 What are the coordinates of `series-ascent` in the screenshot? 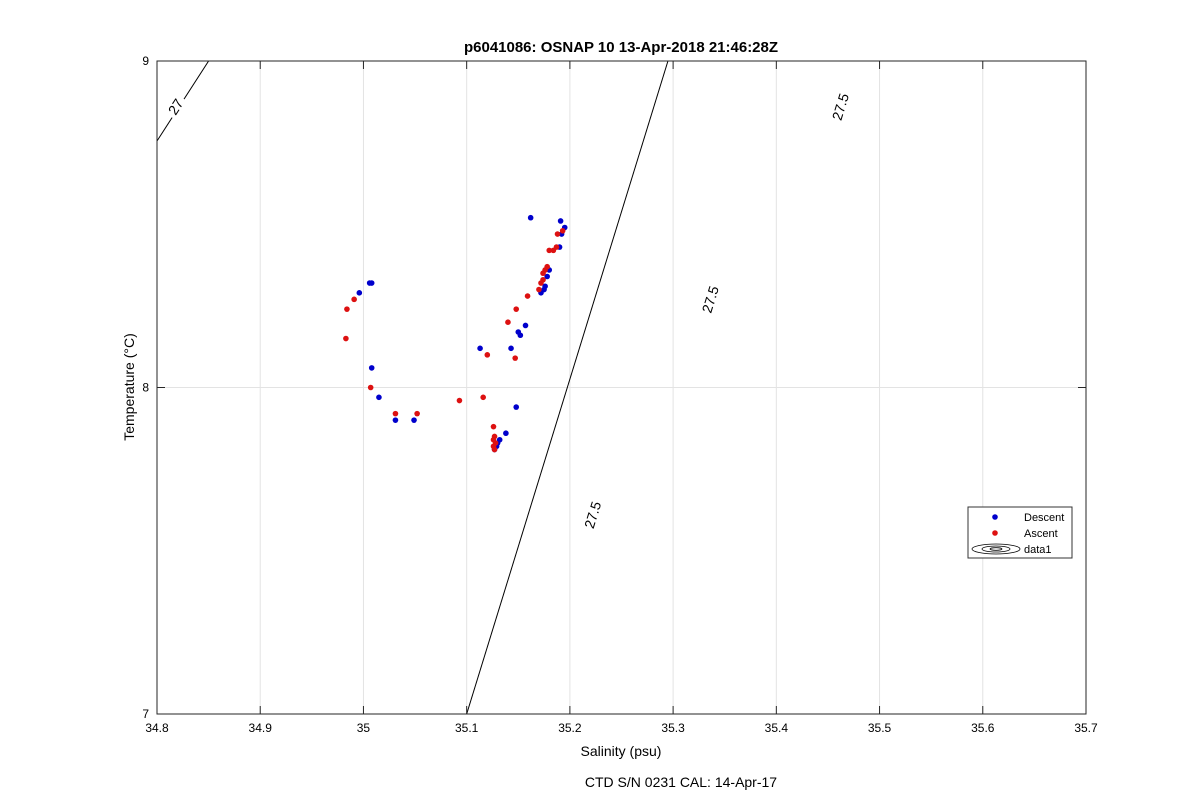 It's located at (454, 340).